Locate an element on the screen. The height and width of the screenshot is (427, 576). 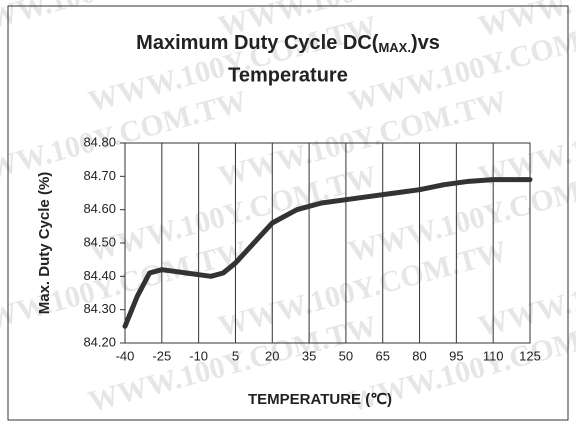
x-tick-label: 5 is located at coordinates (235, 355).